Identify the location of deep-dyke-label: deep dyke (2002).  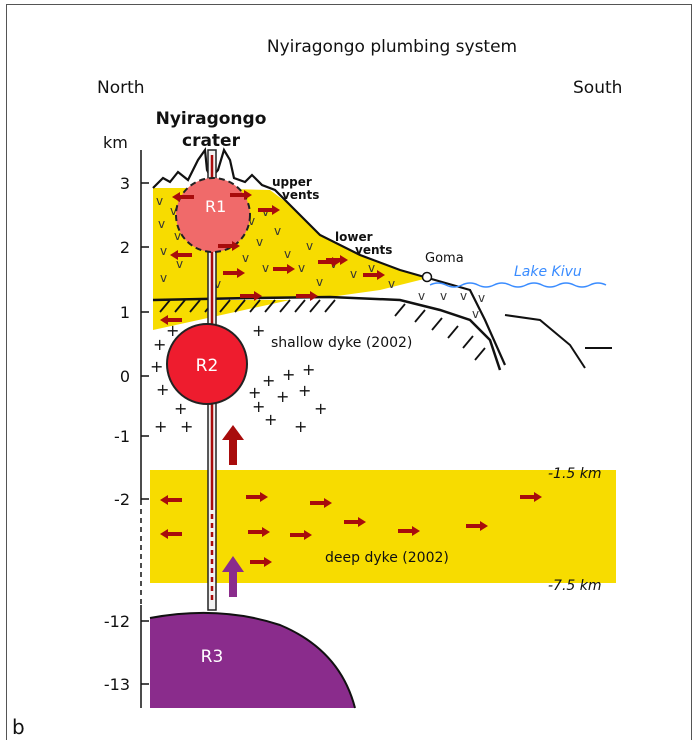
(387, 558).